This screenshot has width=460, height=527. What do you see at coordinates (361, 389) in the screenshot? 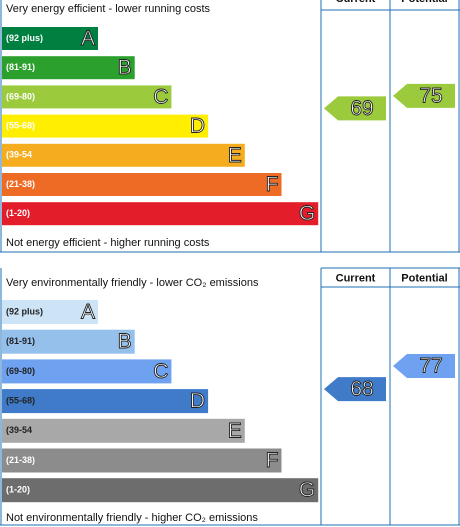
I see `rating-value: 68` at bounding box center [361, 389].